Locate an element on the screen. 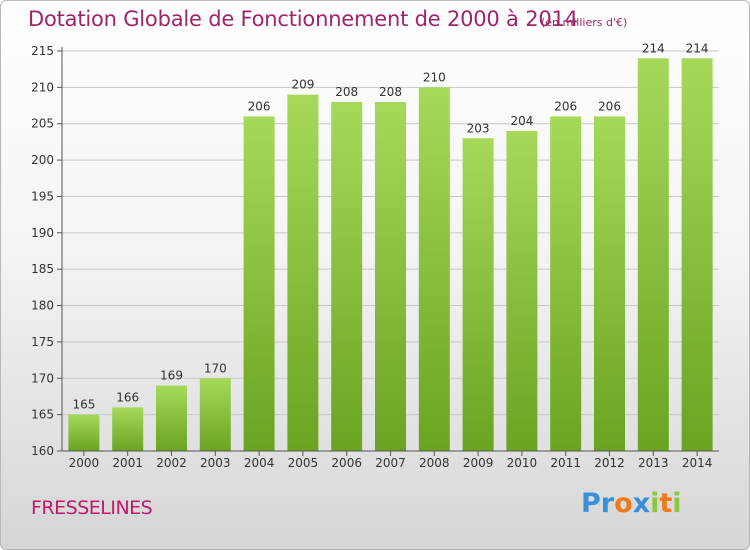 This screenshot has height=550, width=750. logo-letter: P is located at coordinates (591, 503).